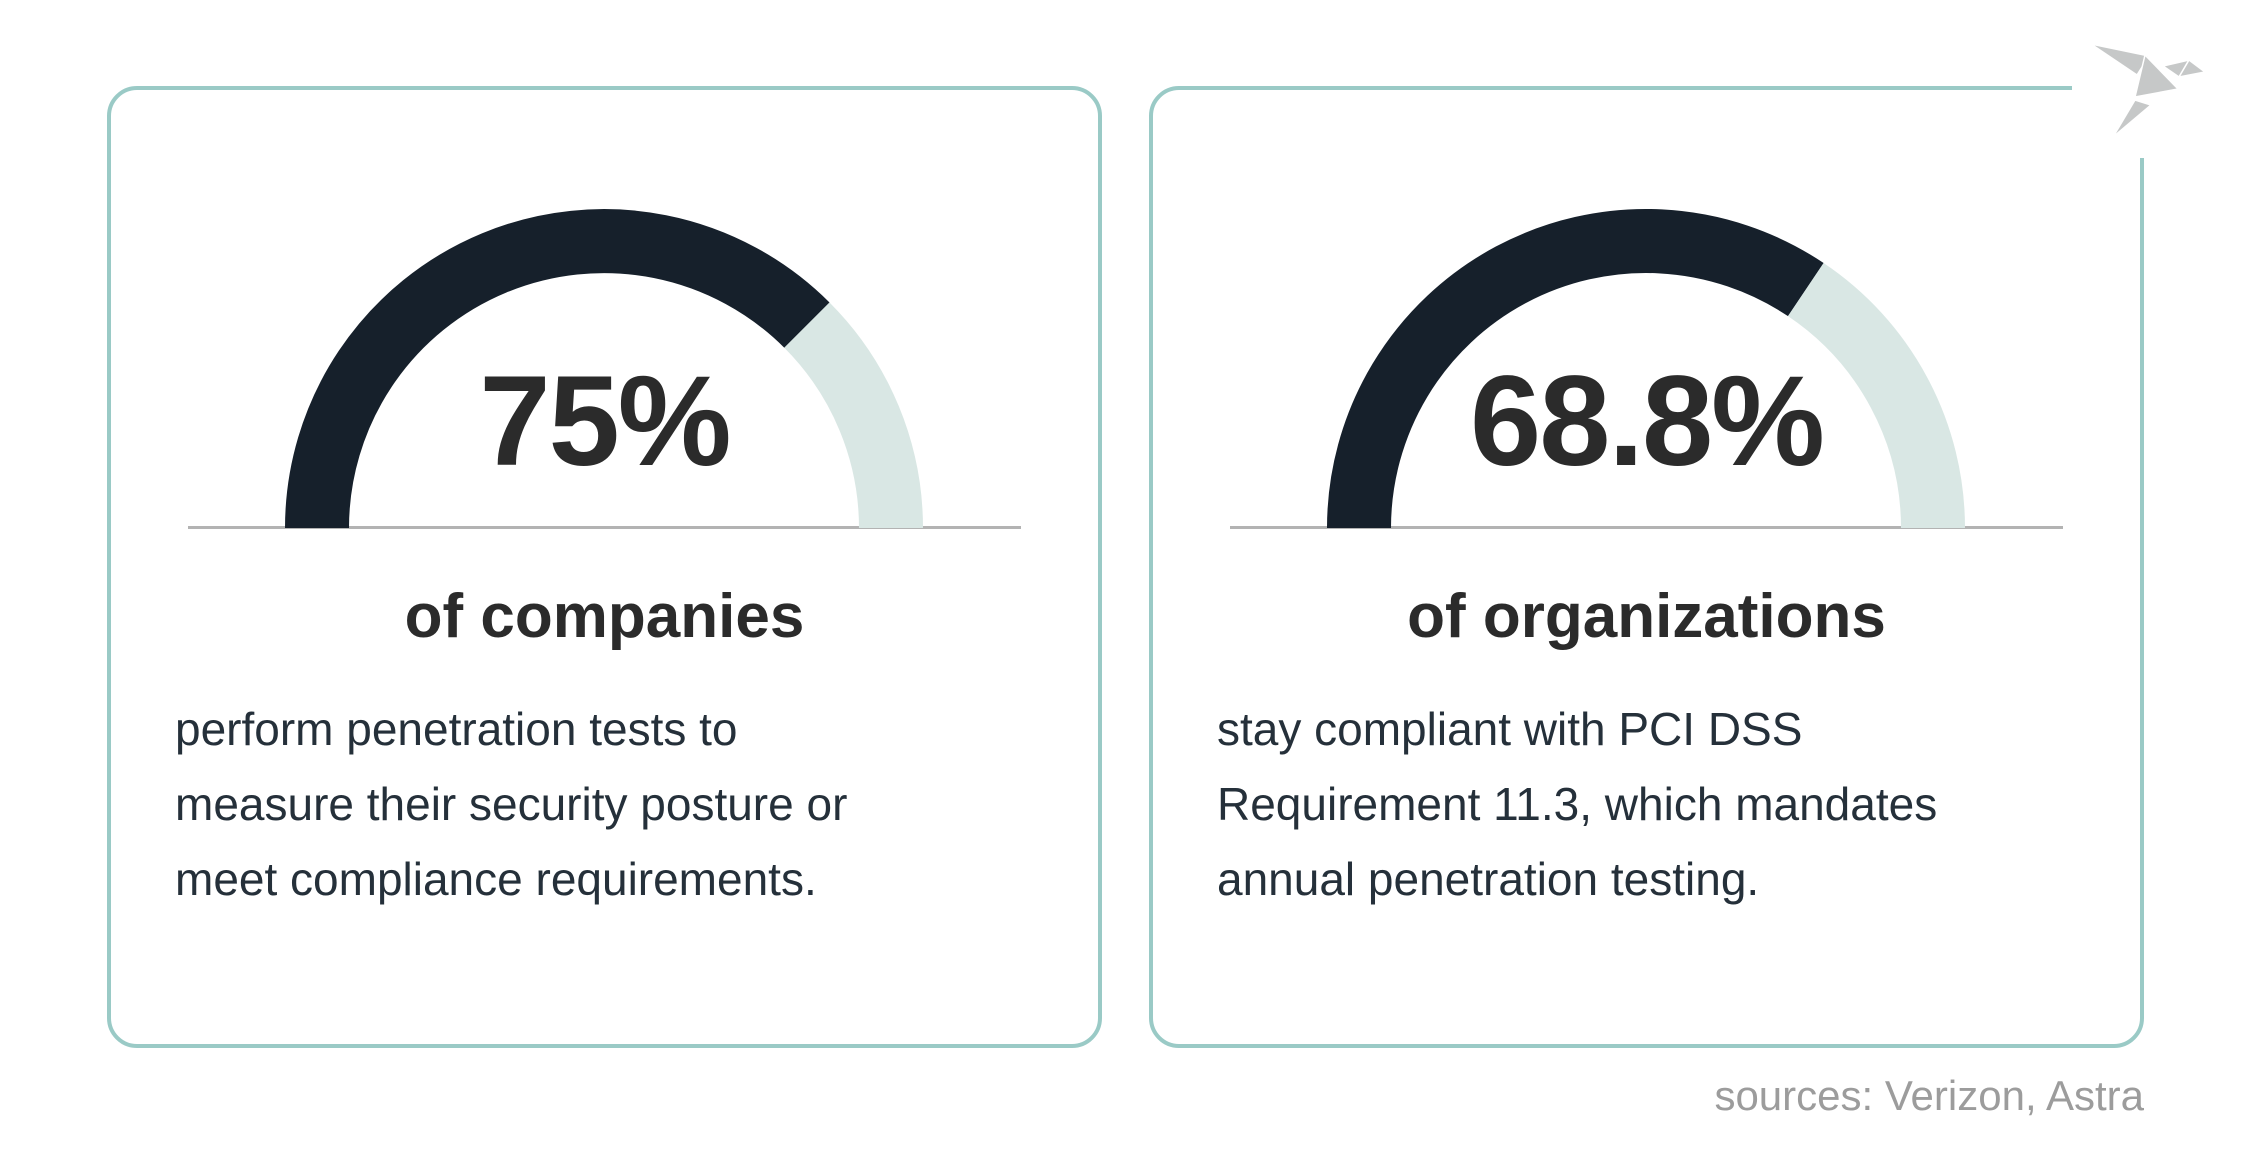 The width and height of the screenshot is (2250, 1155). I want to click on percent-value: 75%, so click(605, 421).